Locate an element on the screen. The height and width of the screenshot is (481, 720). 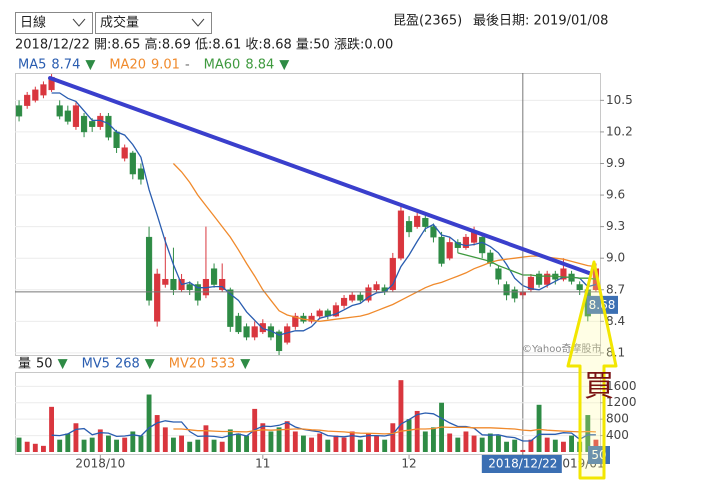
legend-value: 8.84 is located at coordinates (259, 65).